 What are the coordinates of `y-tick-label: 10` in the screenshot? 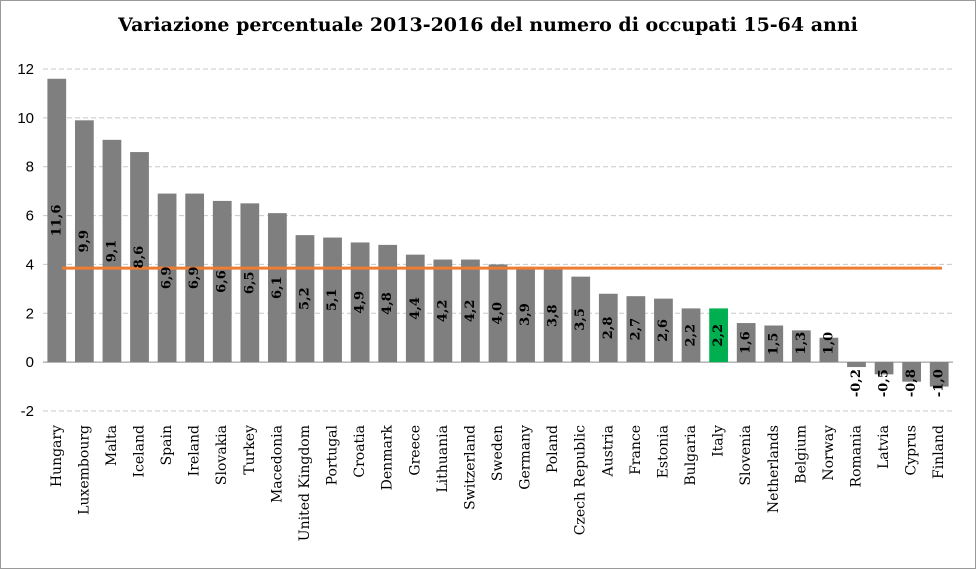 It's located at (25, 118).